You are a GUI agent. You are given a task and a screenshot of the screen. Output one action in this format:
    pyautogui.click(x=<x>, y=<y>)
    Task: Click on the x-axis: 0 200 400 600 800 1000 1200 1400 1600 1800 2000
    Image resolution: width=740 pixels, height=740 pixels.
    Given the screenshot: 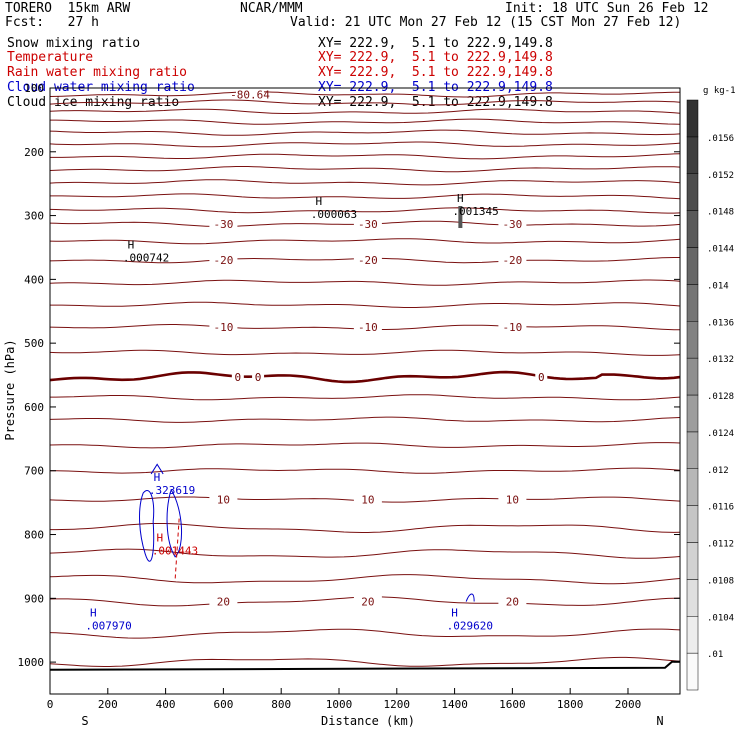 What is the action you would take?
    pyautogui.click(x=344, y=699)
    